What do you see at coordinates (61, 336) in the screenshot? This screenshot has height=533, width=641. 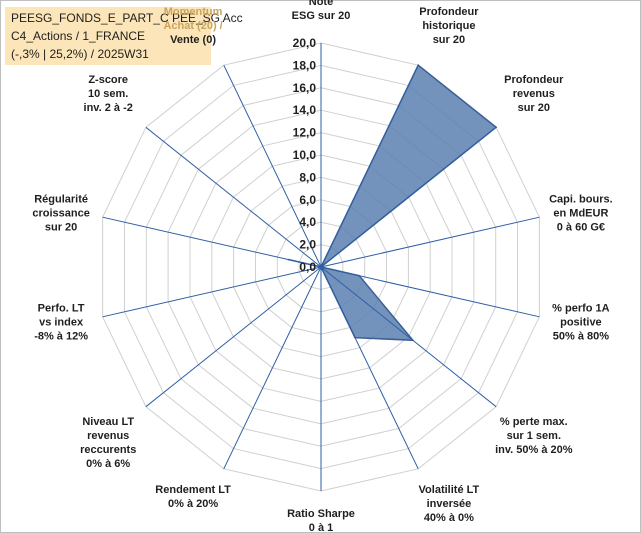 I see `axis-label-10: -8% à 12%` at bounding box center [61, 336].